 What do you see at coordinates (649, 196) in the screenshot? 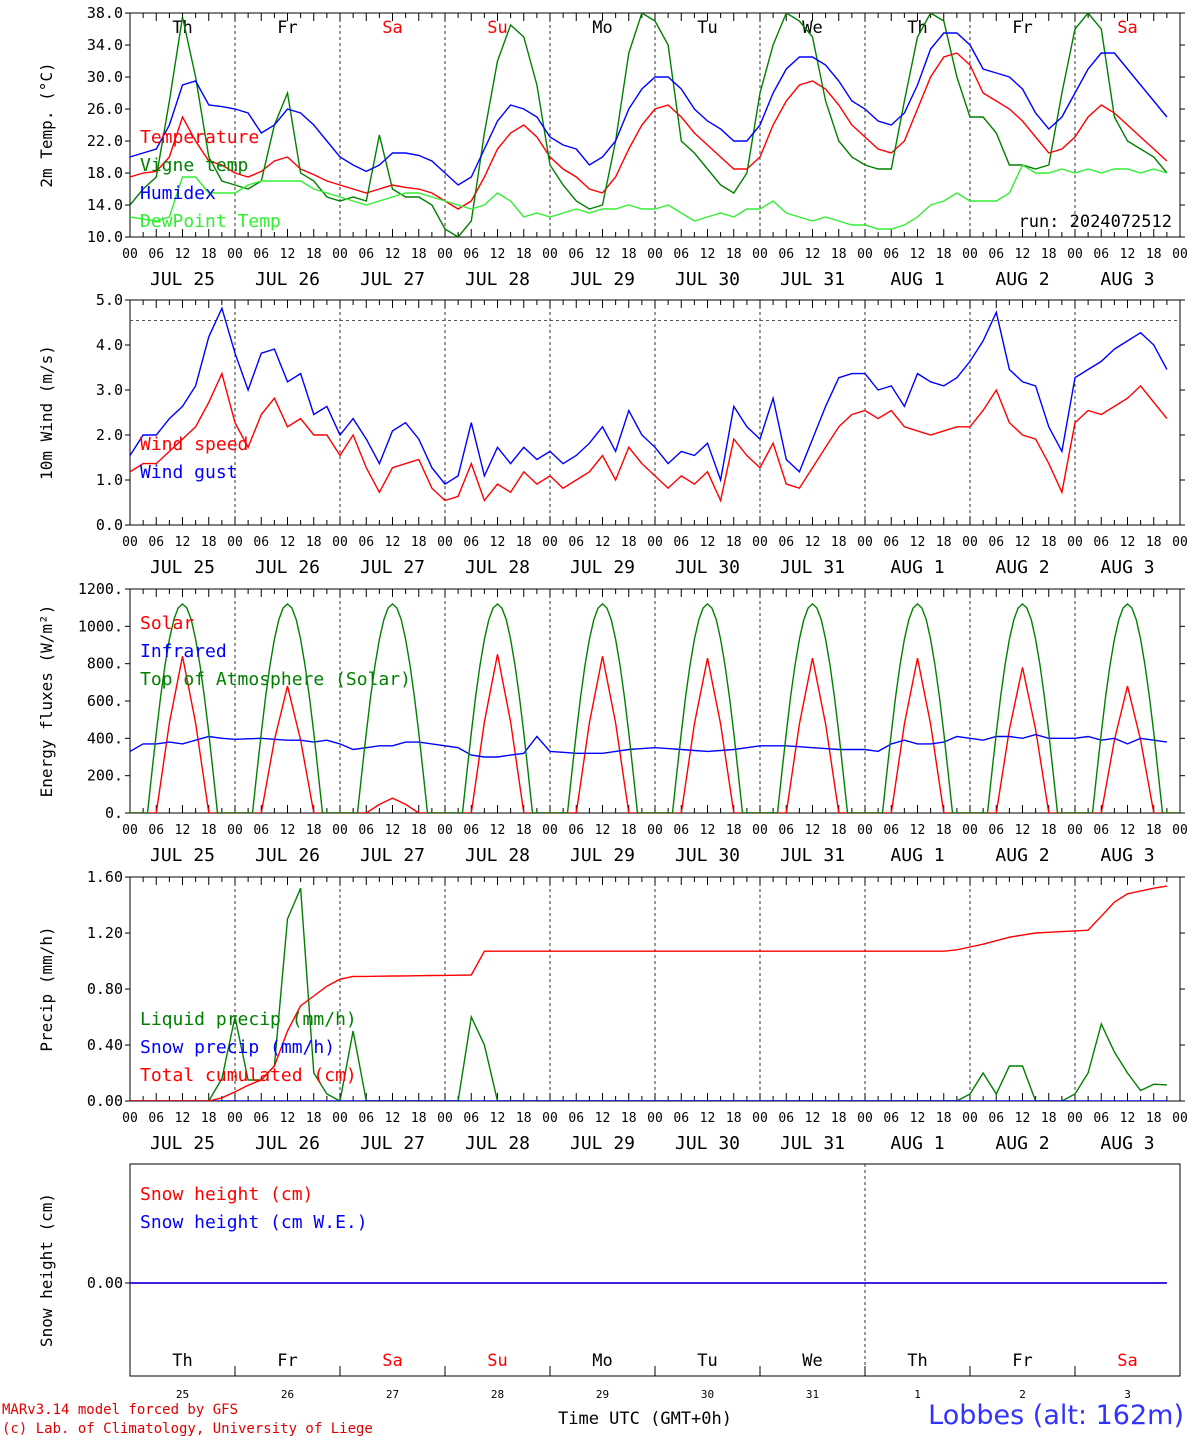
I see `series-dewpoint-temp` at bounding box center [649, 196].